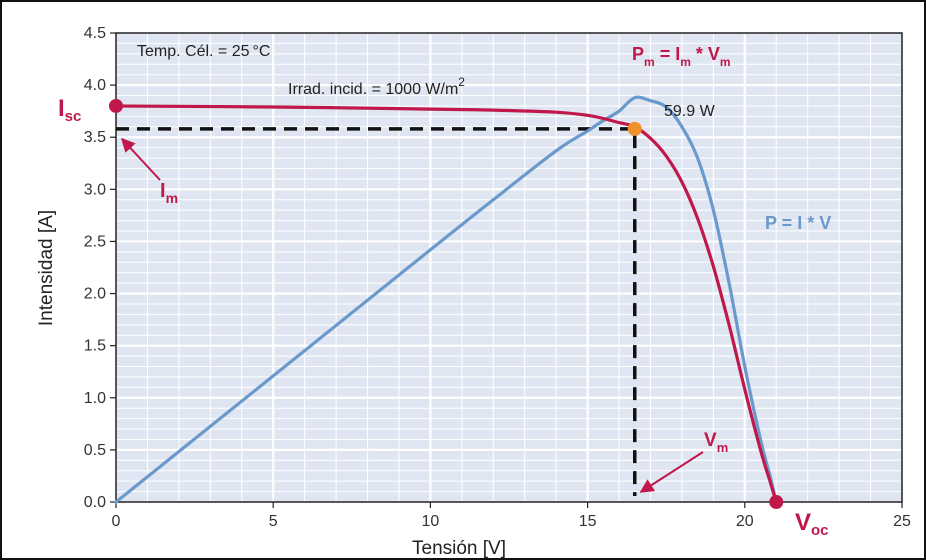 This screenshot has height=560, width=926. What do you see at coordinates (46, 268) in the screenshot?
I see `y-axis-label: Intensidad [A]` at bounding box center [46, 268].